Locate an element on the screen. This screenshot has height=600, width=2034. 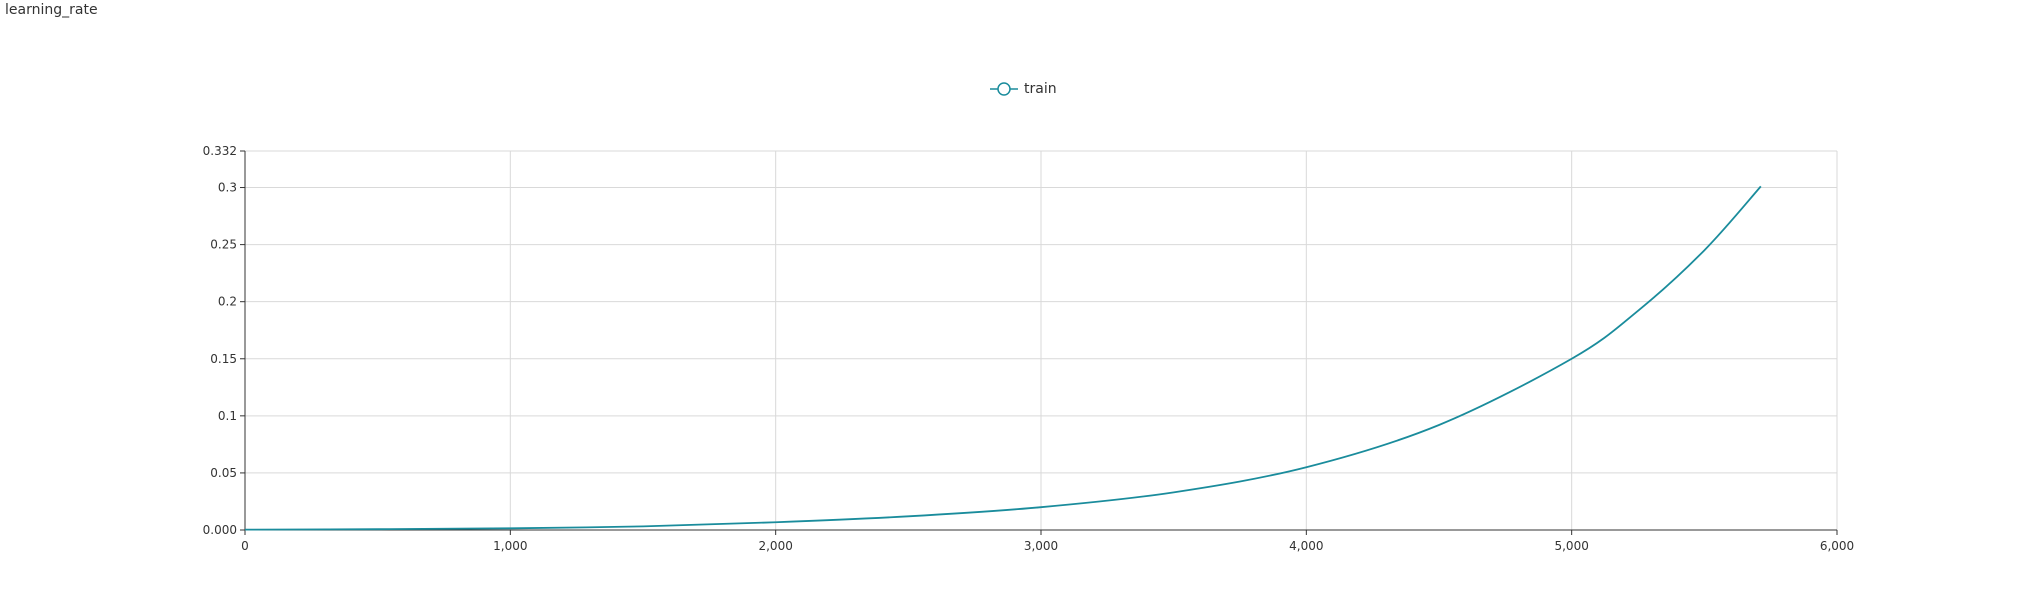
y-tick-label: 0.332 is located at coordinates (220, 151).